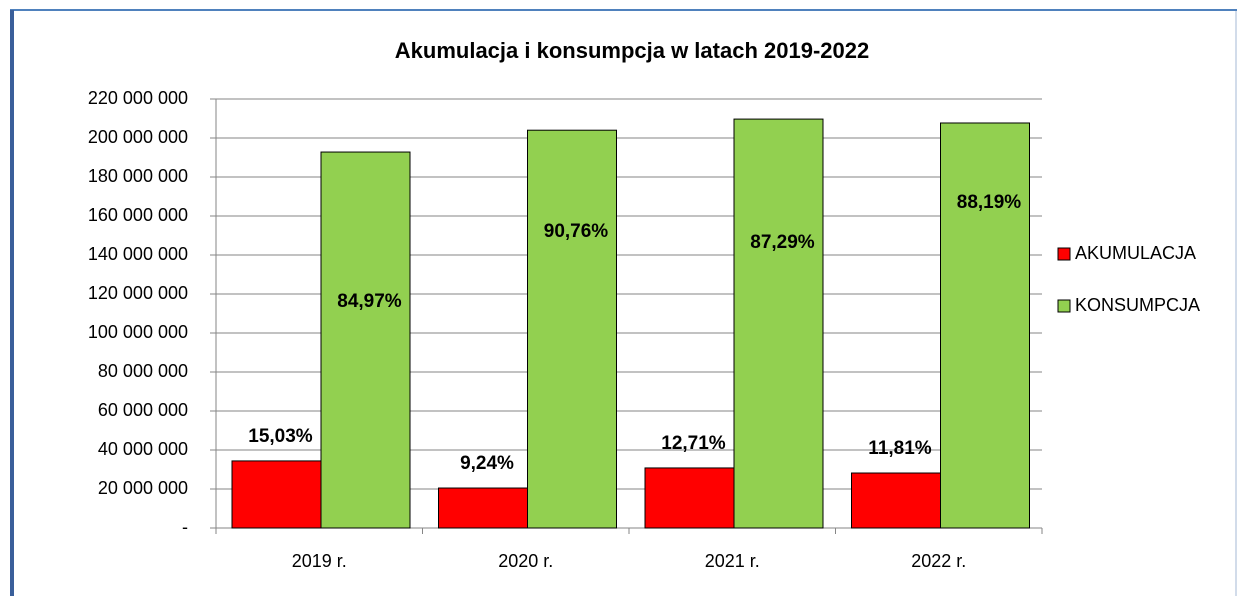 This screenshot has height=596, width=1247. I want to click on y-tick-label: 140 000 000, so click(138, 254).